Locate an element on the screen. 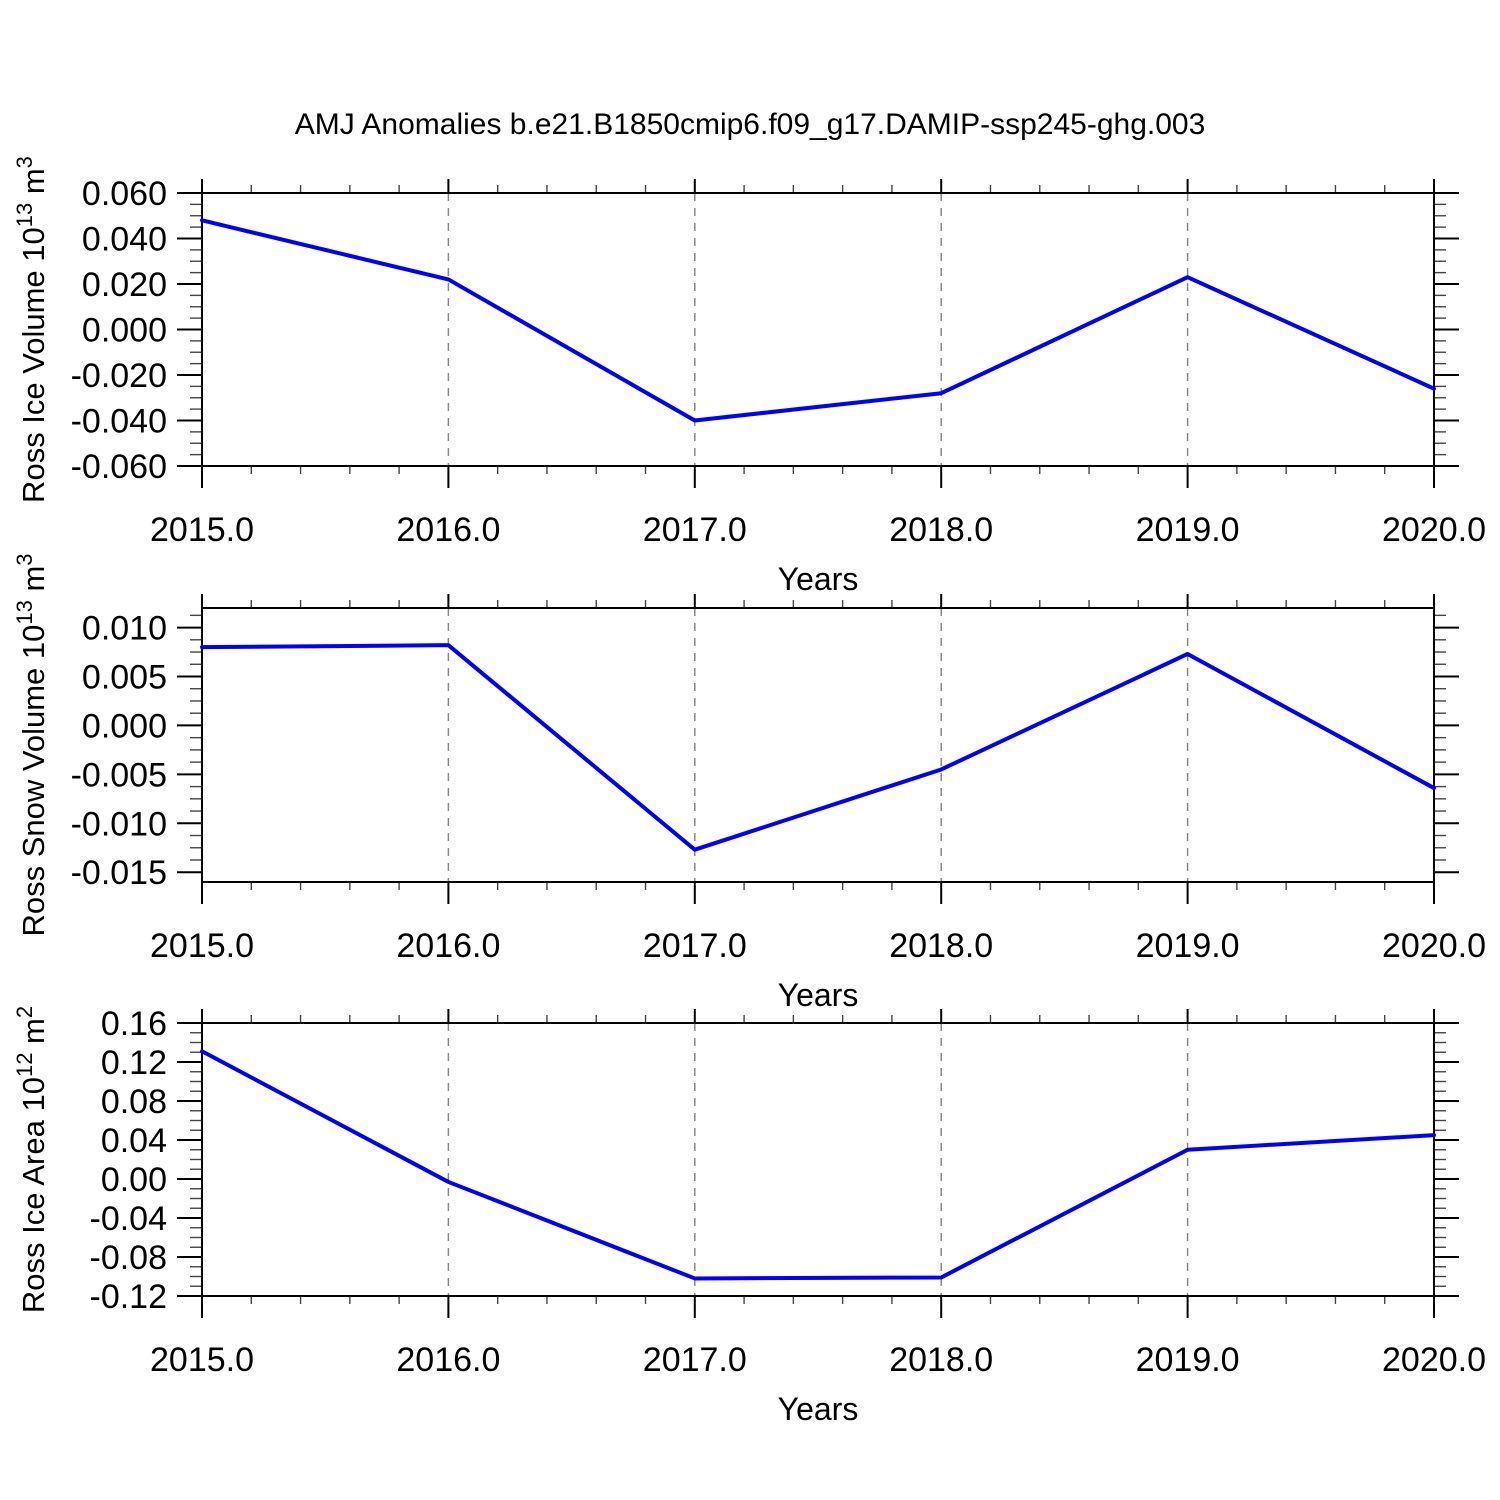 This screenshot has width=1500, height=1500. y-tick-label: 0.020 is located at coordinates (124, 285).